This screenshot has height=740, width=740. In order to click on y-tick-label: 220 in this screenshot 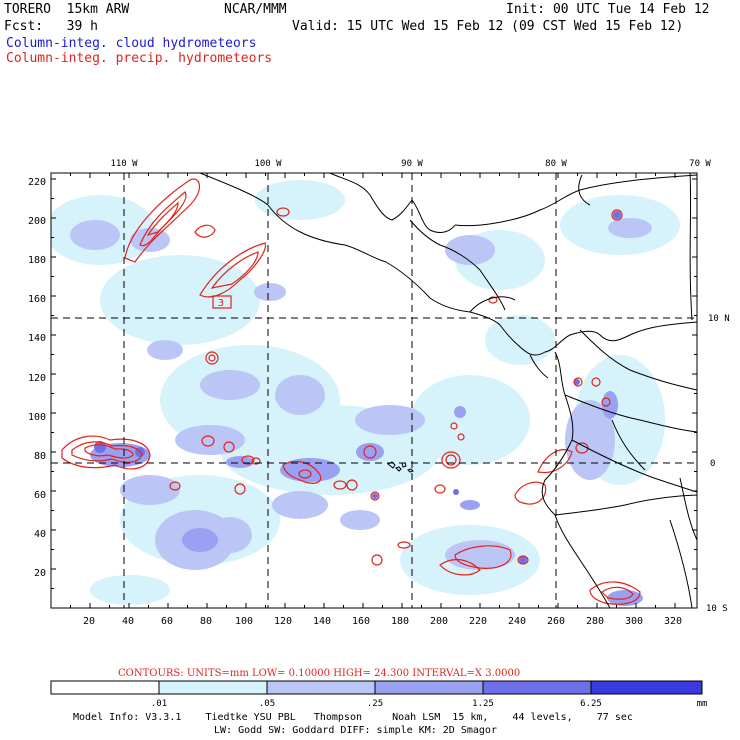, I will do `click(37, 182)`.